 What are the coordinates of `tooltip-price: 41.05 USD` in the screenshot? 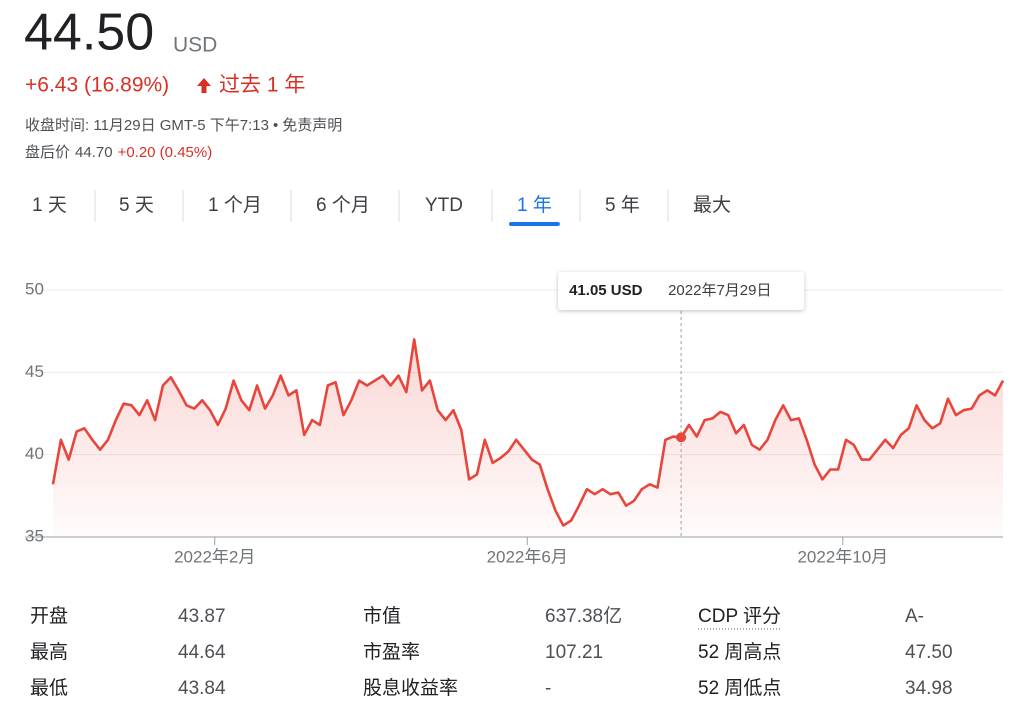 It's located at (606, 290).